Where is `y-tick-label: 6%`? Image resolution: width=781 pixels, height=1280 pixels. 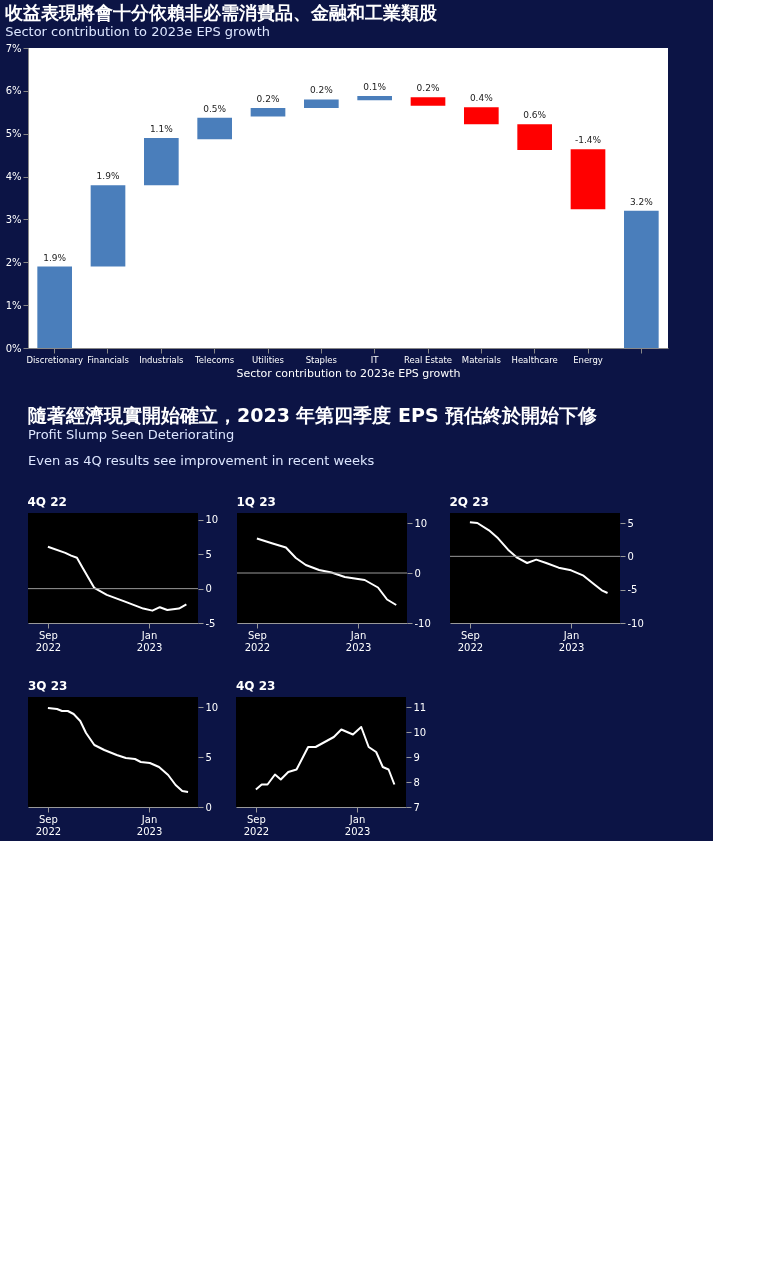
y-tick-label: 6% is located at coordinates (13, 91).